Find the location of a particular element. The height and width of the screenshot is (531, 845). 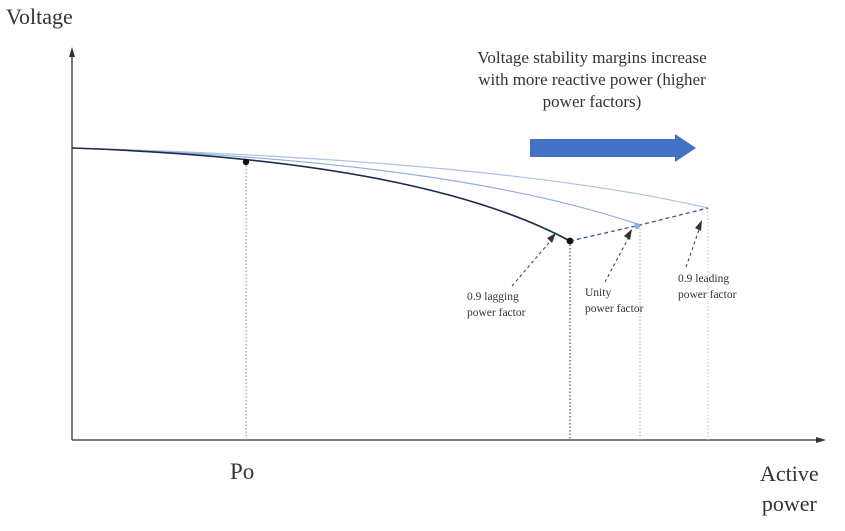

y-axis-arrowhead is located at coordinates (72, 52).